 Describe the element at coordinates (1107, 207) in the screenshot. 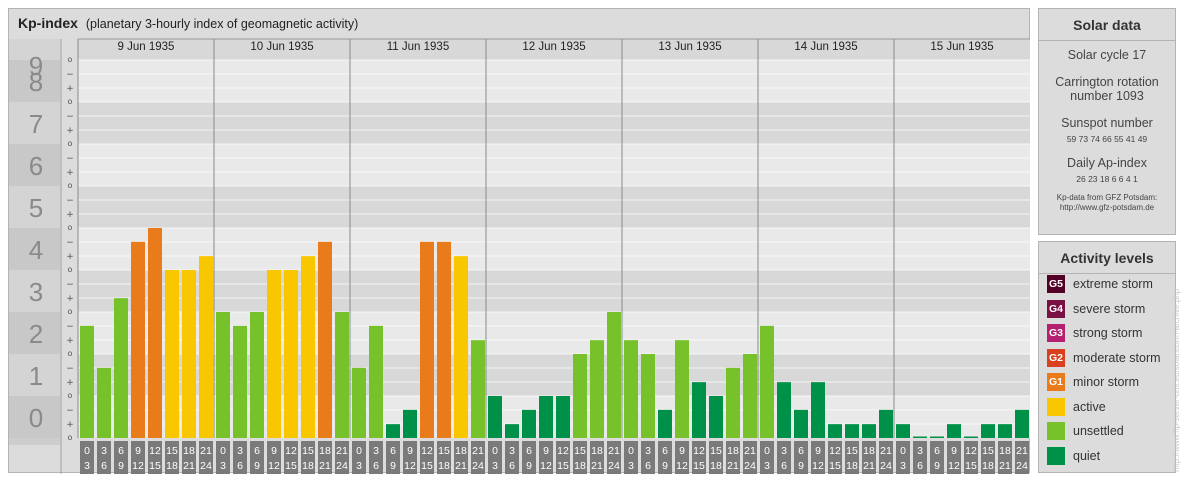

I see `credit-line2: http://www.gfz-potsdam.de` at that location.